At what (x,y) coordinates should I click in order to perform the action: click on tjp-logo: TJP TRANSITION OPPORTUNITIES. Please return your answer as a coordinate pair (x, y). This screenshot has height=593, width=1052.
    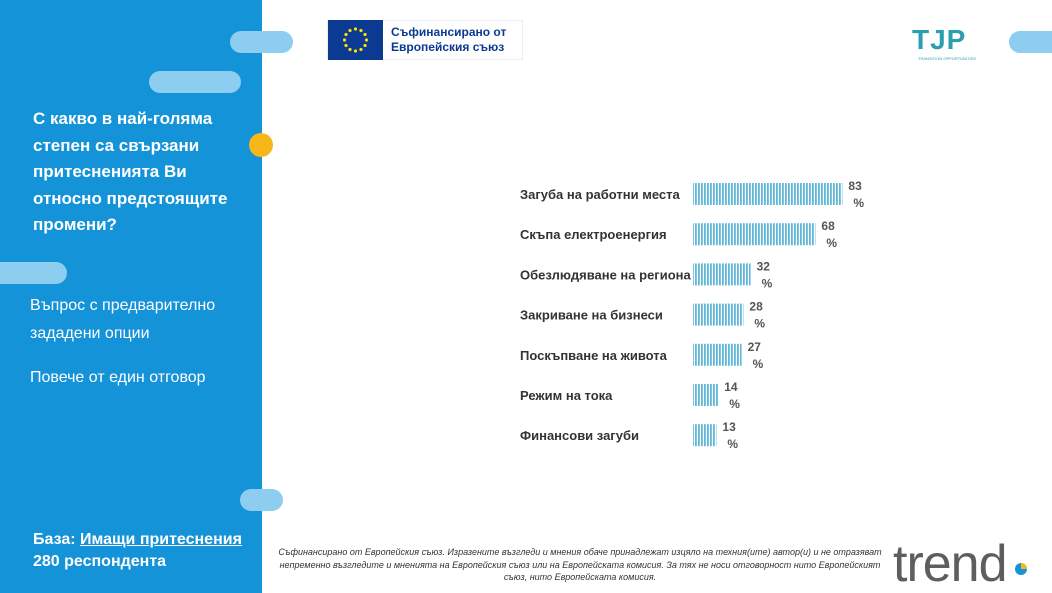
    Looking at the image, I should click on (944, 42).